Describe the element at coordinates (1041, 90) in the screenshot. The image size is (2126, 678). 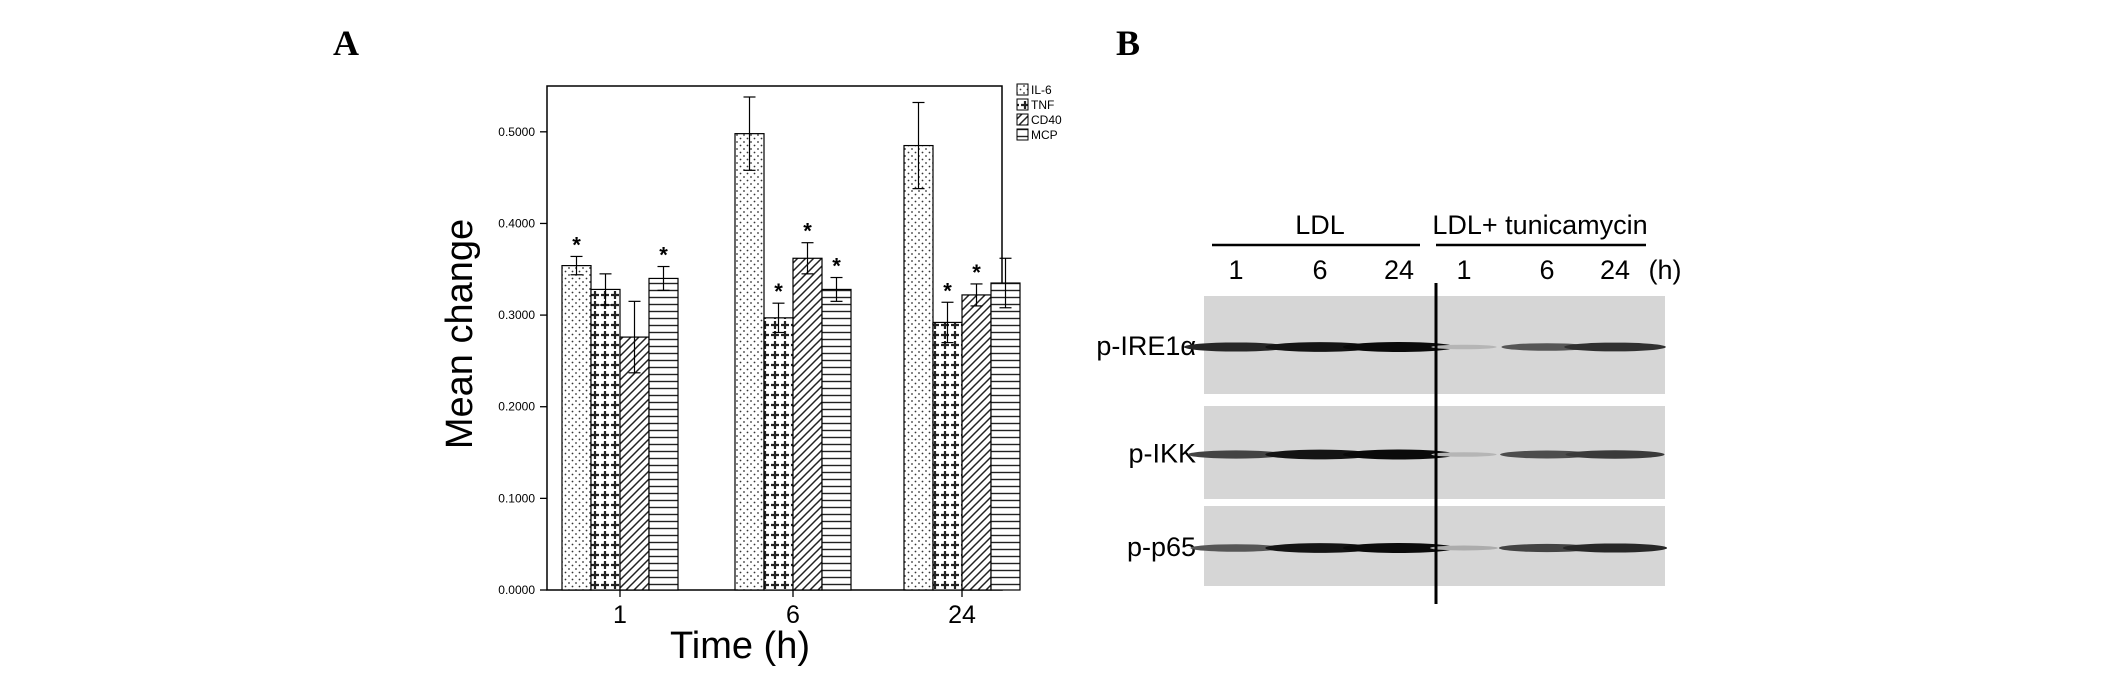
I see `legend-entry: IL-6` at that location.